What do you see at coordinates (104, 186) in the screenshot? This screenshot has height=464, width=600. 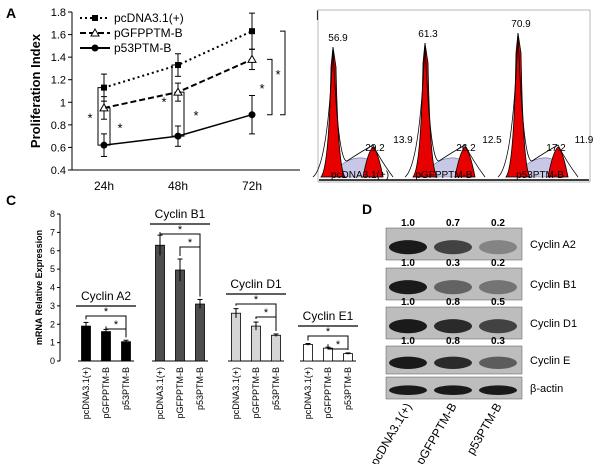 I see `a-x-tick-label: 24h` at bounding box center [104, 186].